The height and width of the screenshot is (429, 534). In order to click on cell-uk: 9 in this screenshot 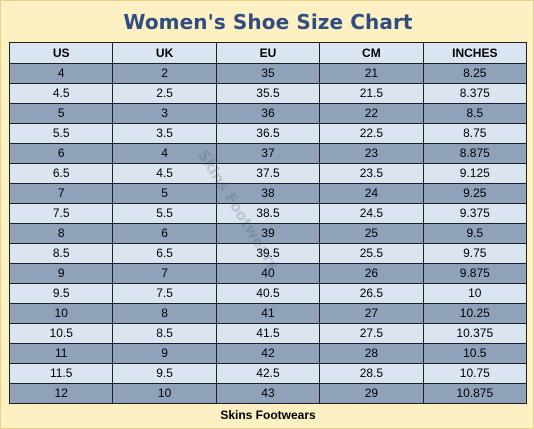, I will do `click(164, 353)`.